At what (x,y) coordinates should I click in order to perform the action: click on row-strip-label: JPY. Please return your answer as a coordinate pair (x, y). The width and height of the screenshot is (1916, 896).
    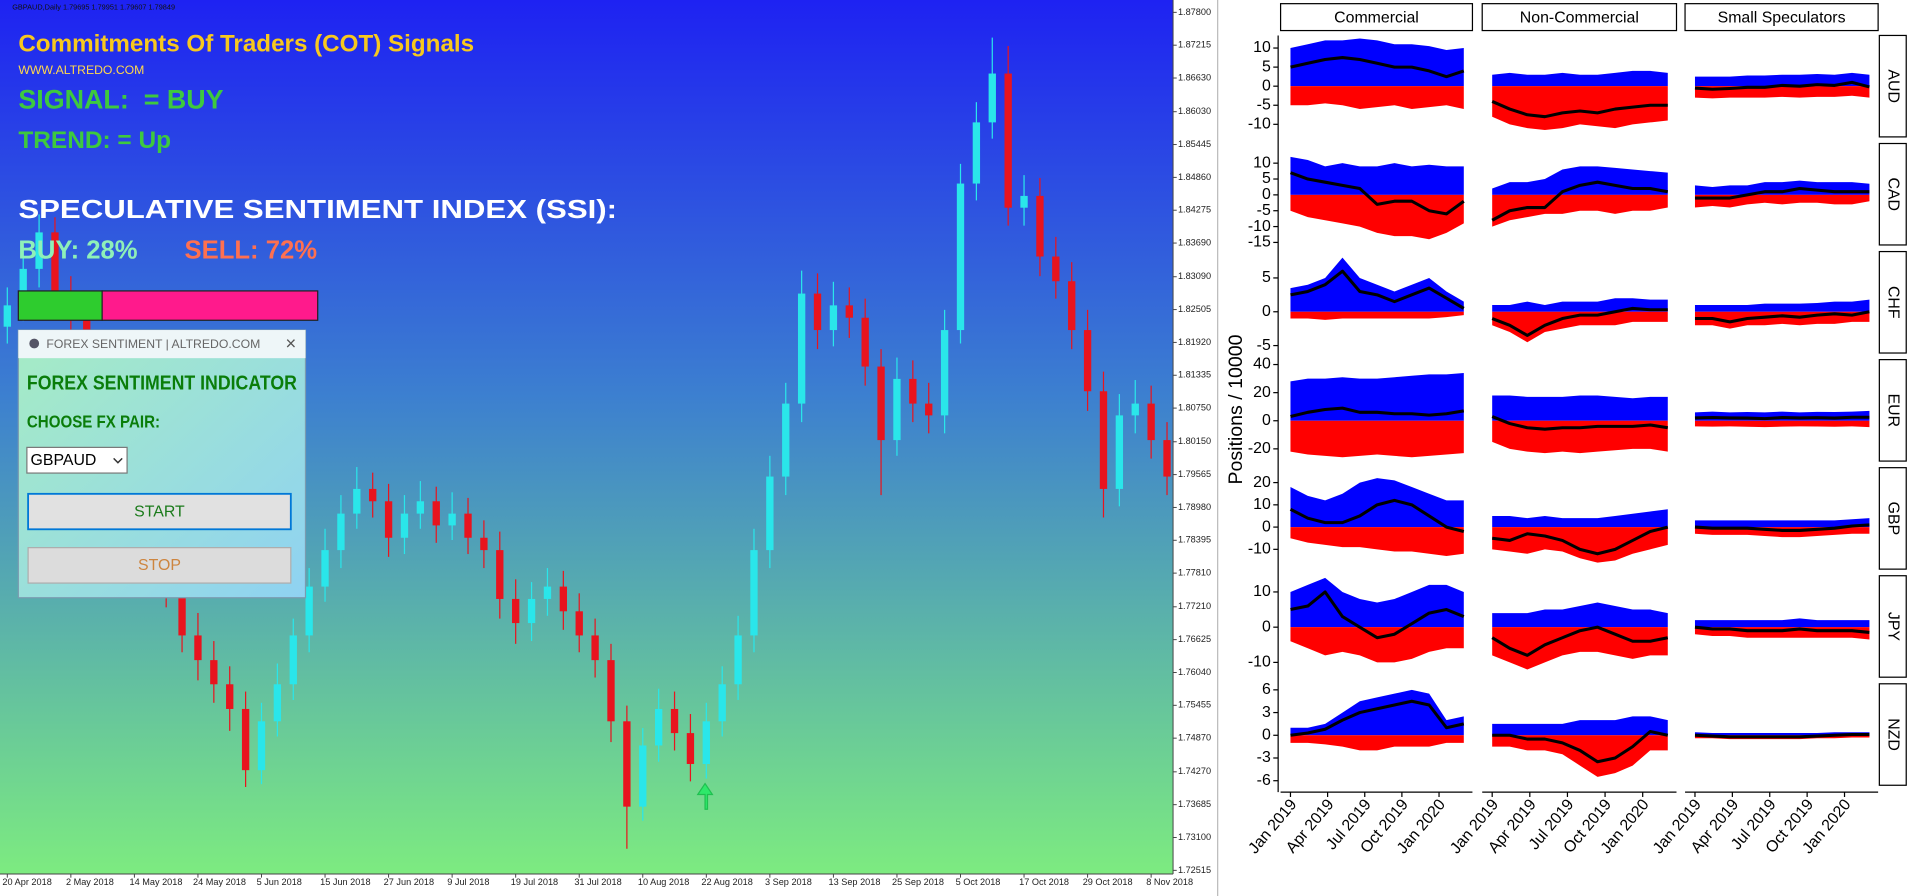
    Looking at the image, I should click on (1893, 627).